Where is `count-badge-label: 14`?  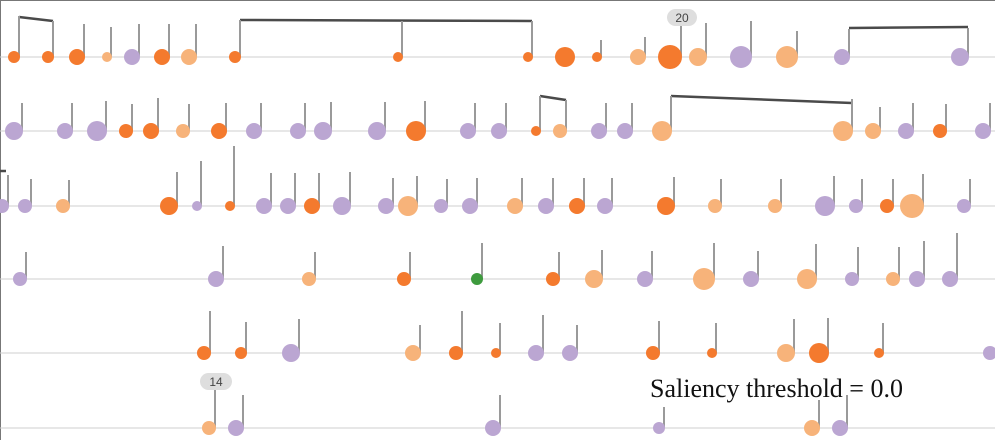
count-badge-label: 14 is located at coordinates (216, 382).